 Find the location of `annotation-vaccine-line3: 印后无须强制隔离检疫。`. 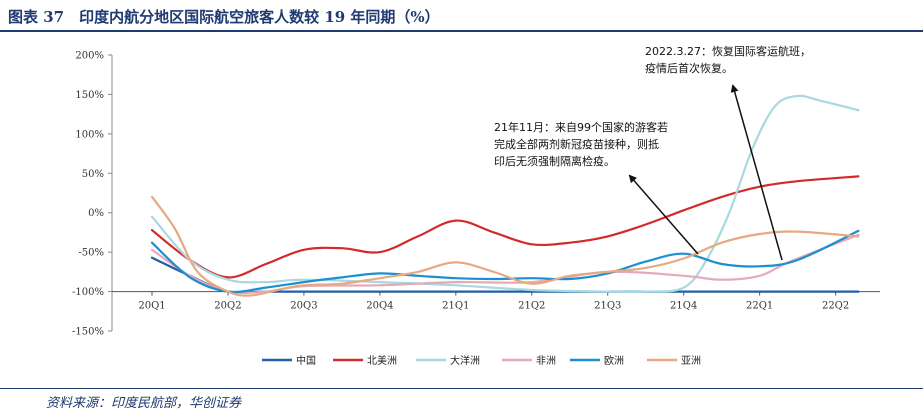

annotation-vaccine-line3: 印后无须强制隔离检疫。 is located at coordinates (554, 161).